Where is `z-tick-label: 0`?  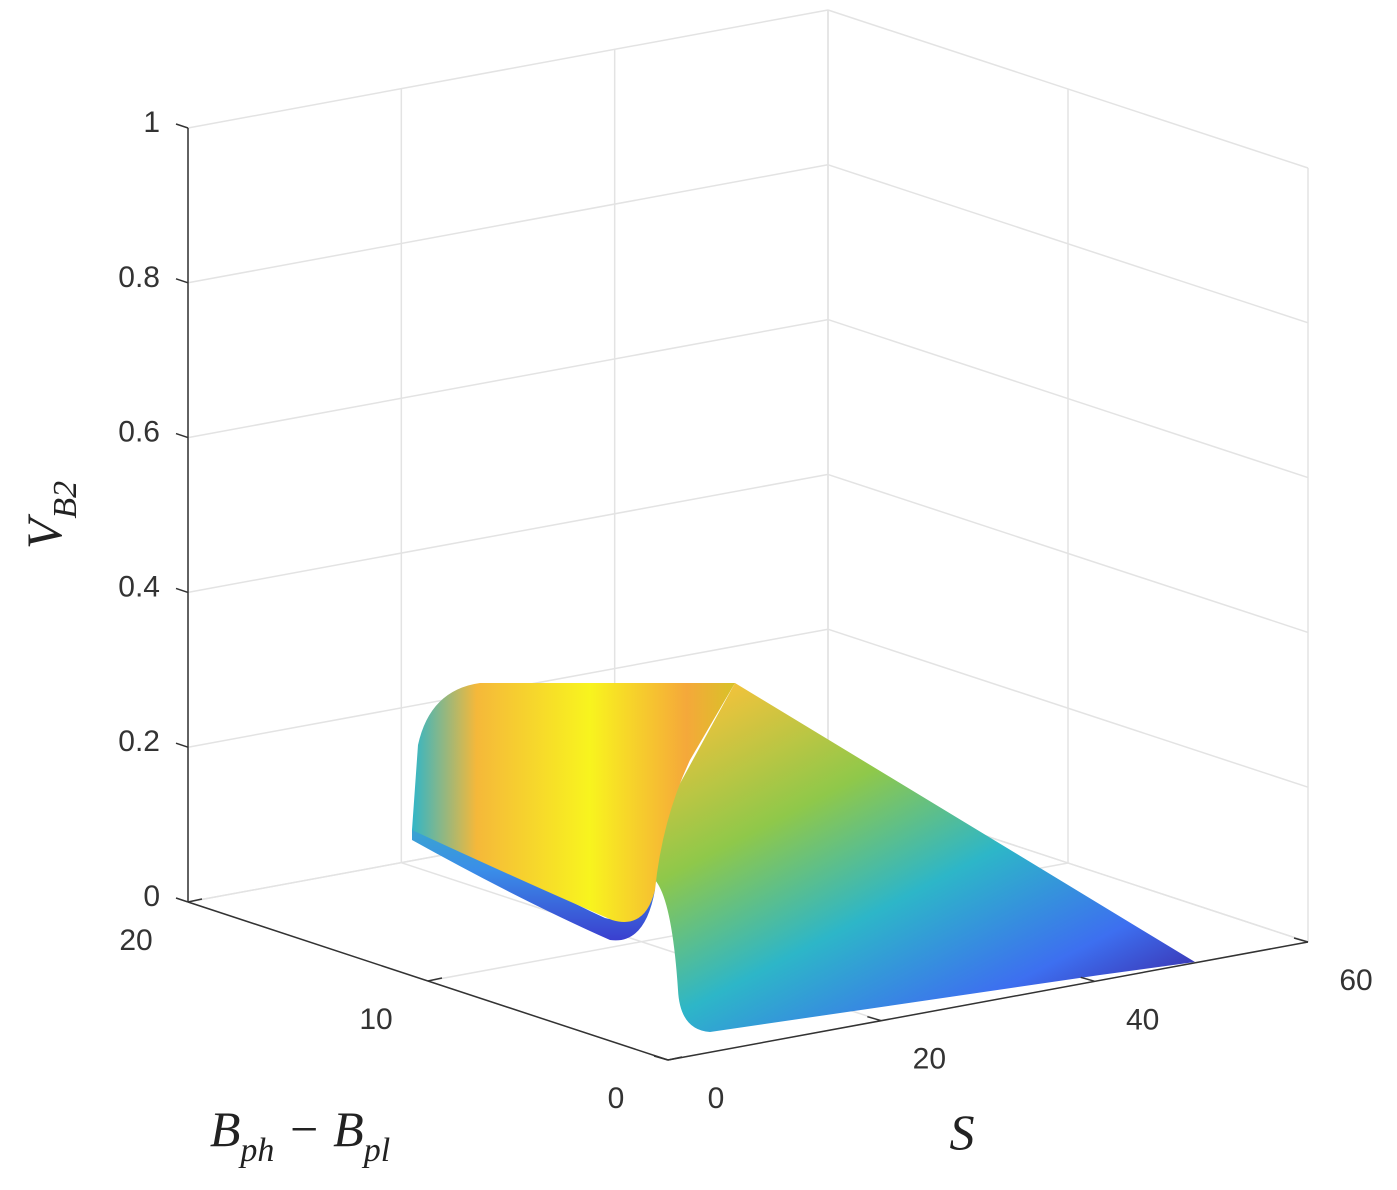 z-tick-label: 0 is located at coordinates (151, 896).